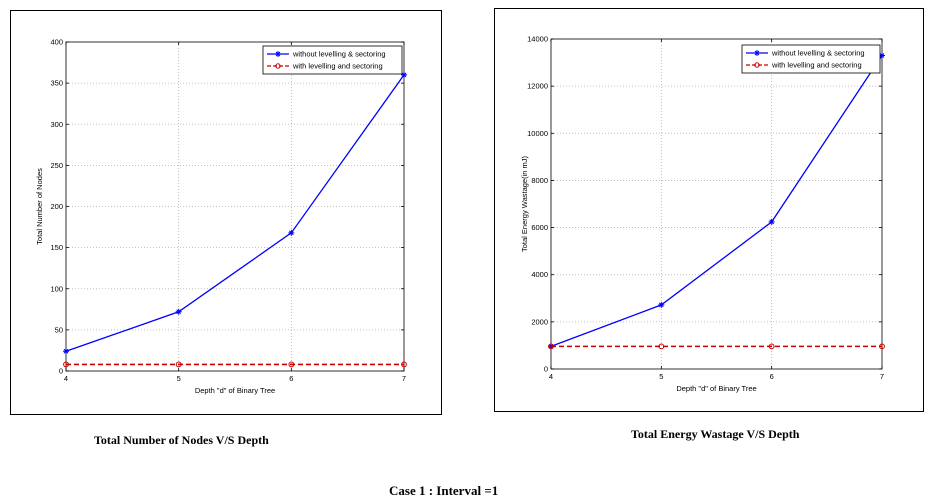 The width and height of the screenshot is (936, 502). I want to click on right-figure-caption: Total Energy Wastage V/S Depth, so click(715, 434).